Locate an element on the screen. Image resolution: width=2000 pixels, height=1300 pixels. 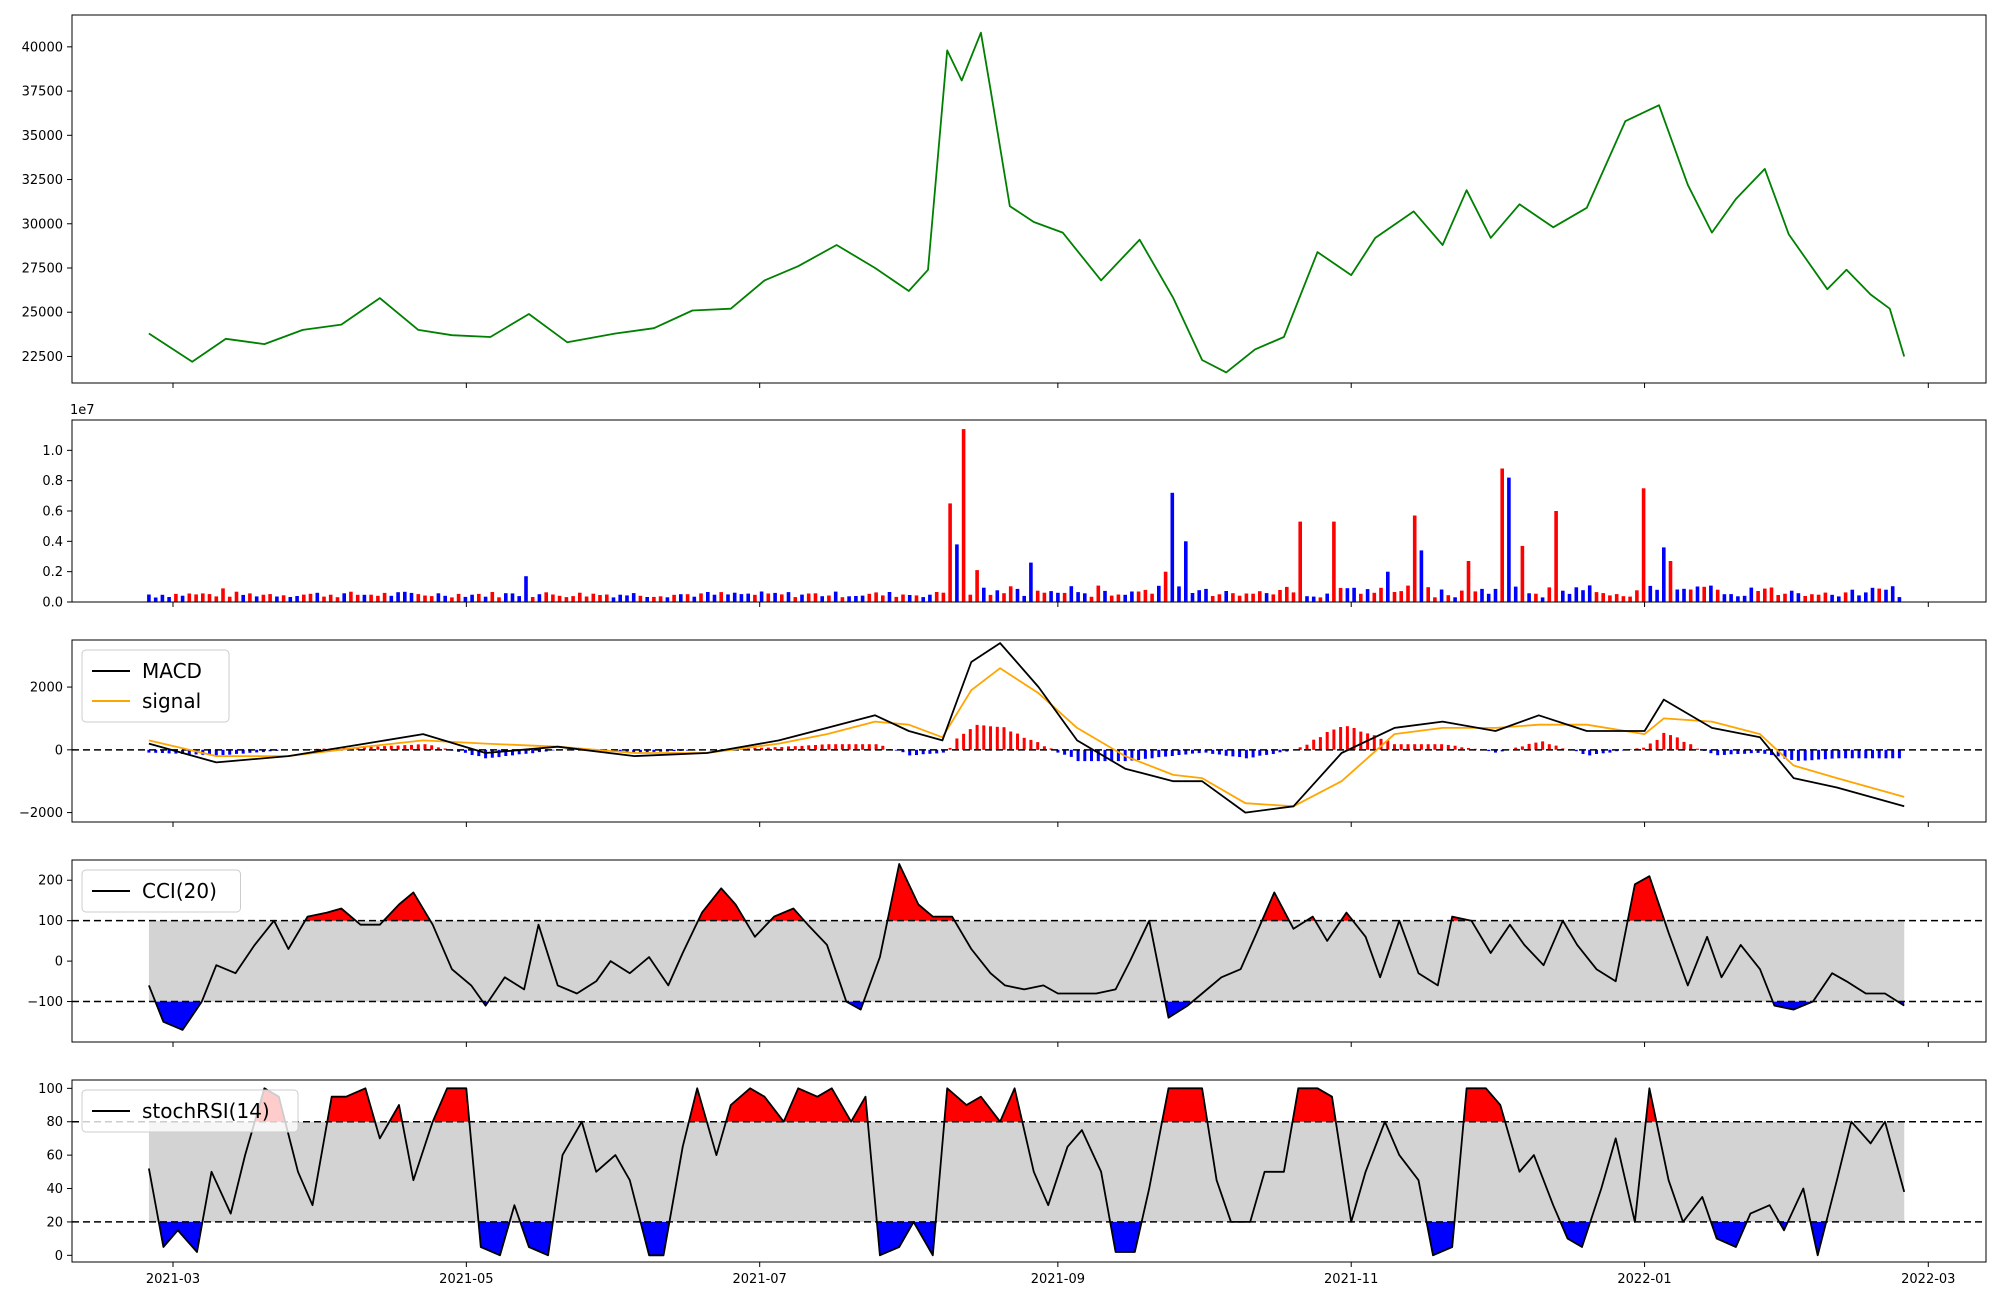
y-tick-label: 27500 is located at coordinates (42, 269).